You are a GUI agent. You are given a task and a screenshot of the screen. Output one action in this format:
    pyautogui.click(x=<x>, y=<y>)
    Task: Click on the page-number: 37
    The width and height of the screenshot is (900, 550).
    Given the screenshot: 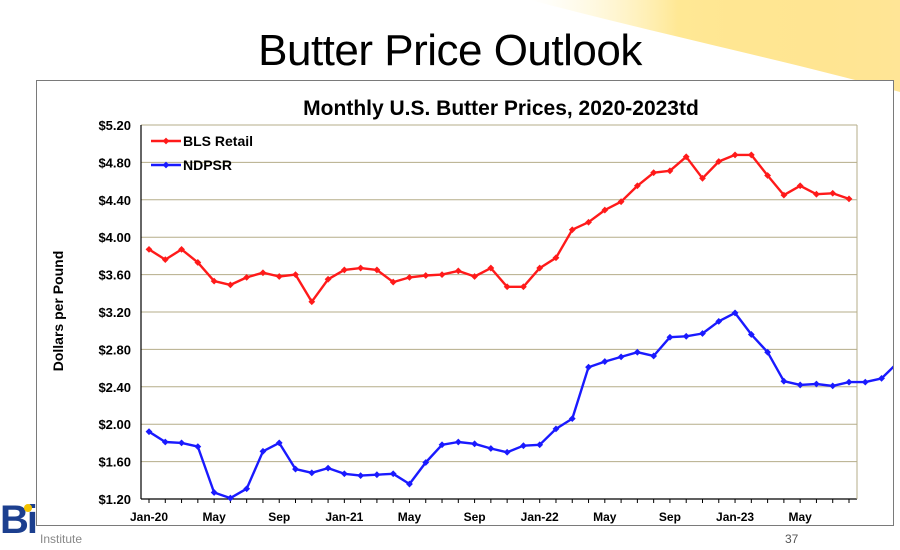 What is the action you would take?
    pyautogui.click(x=792, y=539)
    